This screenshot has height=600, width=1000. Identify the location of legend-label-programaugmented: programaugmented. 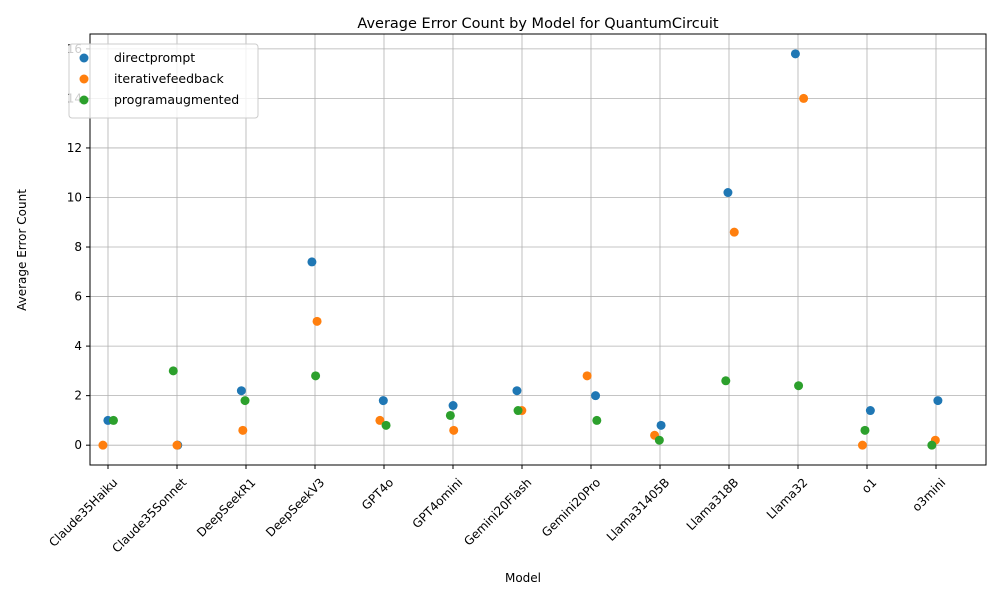
(176, 99).